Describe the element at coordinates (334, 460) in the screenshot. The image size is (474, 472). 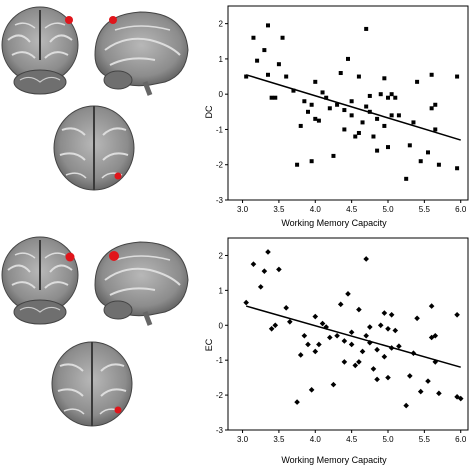
I see `x-axis-title: Working Memory Capacity` at that location.